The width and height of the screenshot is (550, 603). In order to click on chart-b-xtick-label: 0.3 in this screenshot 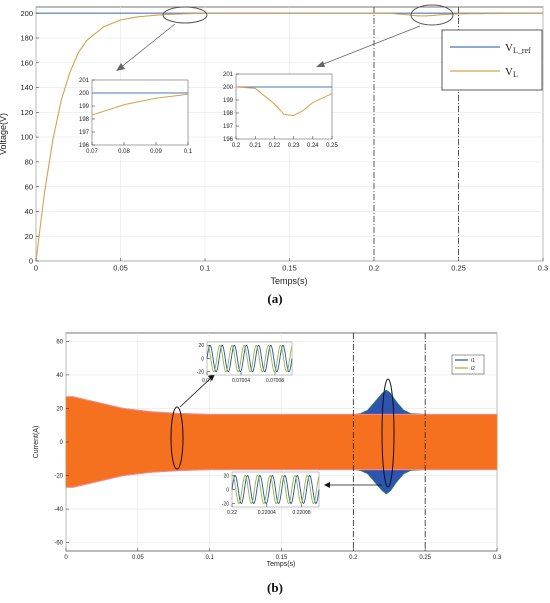, I will do `click(497, 558)`.